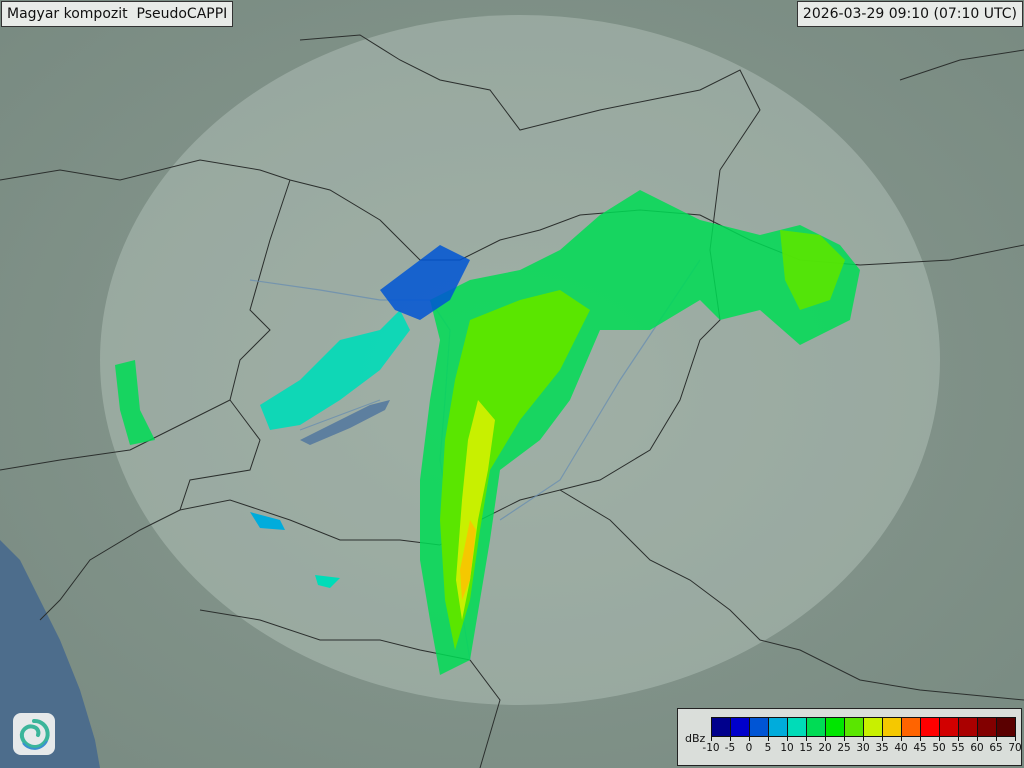 The width and height of the screenshot is (1024, 768). I want to click on legend-tick-label: 0, so click(749, 748).